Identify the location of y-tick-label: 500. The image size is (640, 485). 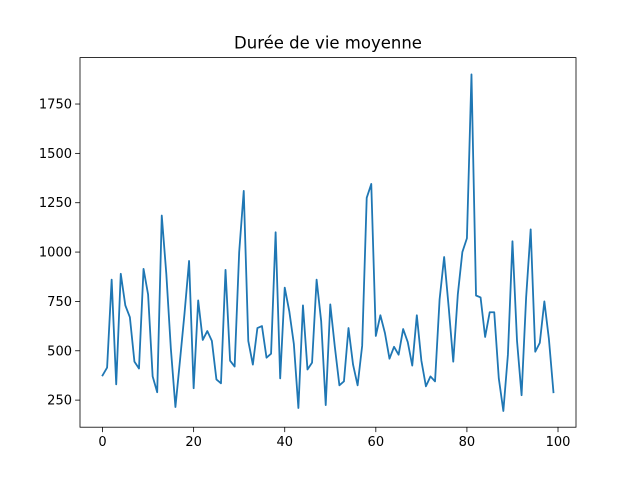
(59, 351).